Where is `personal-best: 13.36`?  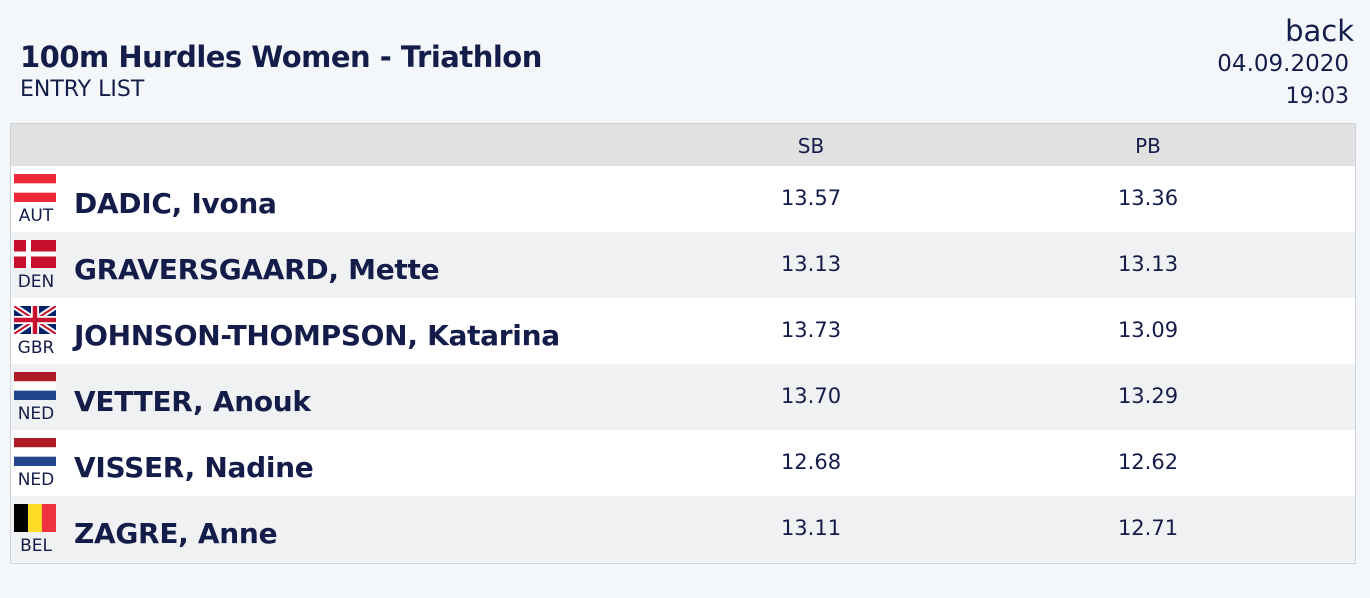
personal-best: 13.36 is located at coordinates (1148, 198).